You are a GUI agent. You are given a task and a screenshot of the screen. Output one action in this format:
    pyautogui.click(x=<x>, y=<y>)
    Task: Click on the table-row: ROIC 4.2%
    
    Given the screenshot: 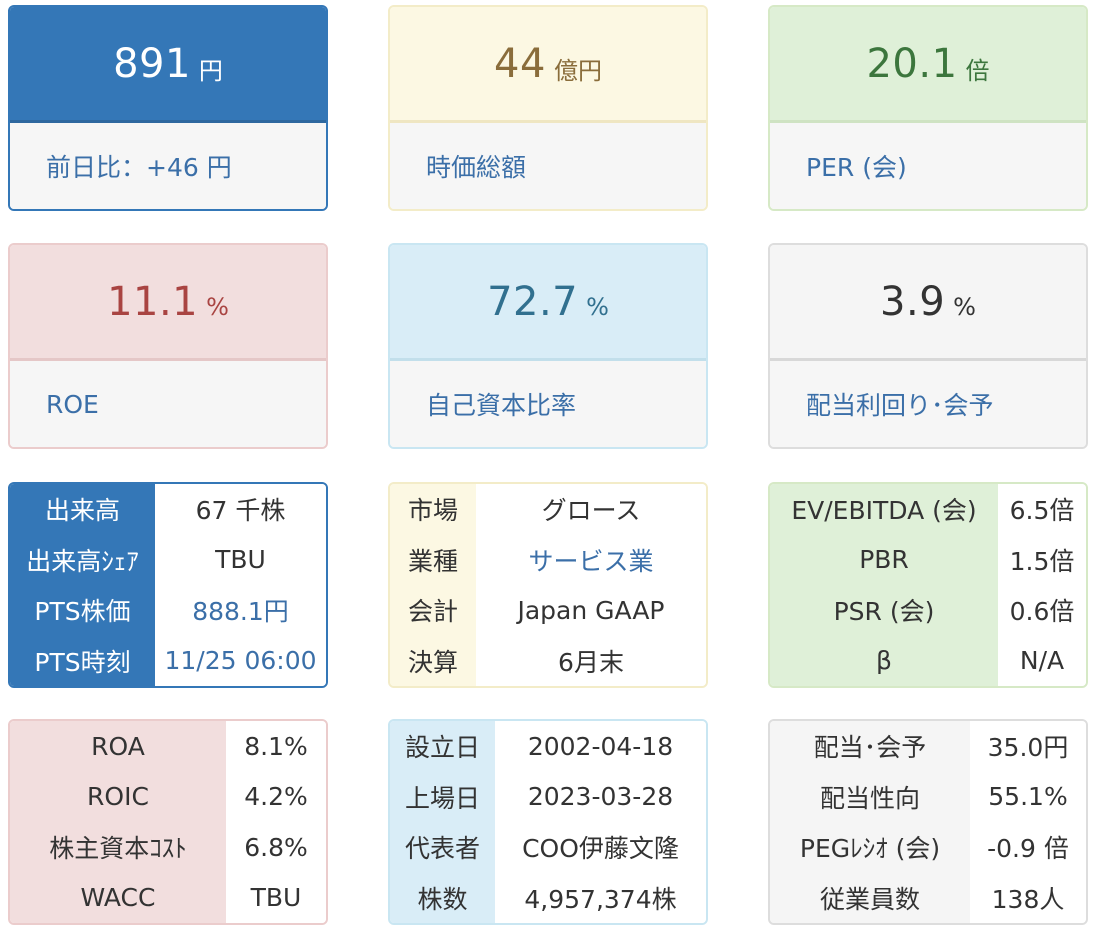 What is the action you would take?
    pyautogui.click(x=168, y=796)
    